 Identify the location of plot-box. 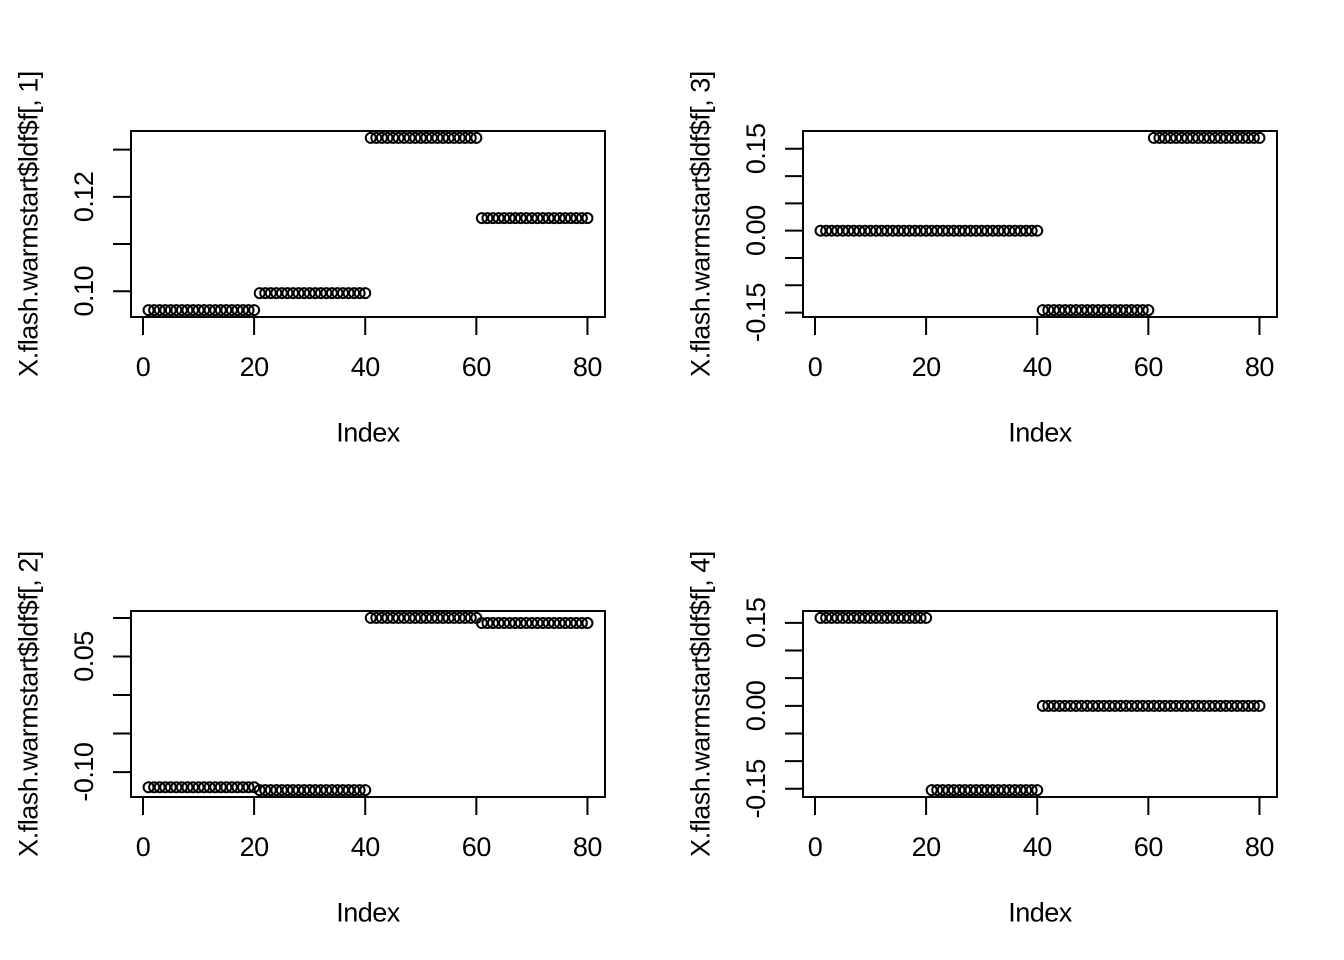
(1040, 704).